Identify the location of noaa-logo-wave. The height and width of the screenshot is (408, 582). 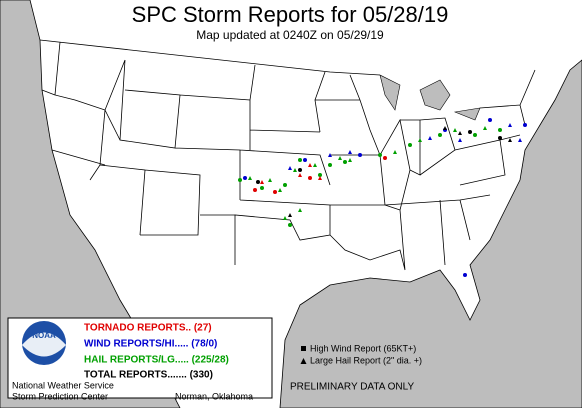
(44, 344).